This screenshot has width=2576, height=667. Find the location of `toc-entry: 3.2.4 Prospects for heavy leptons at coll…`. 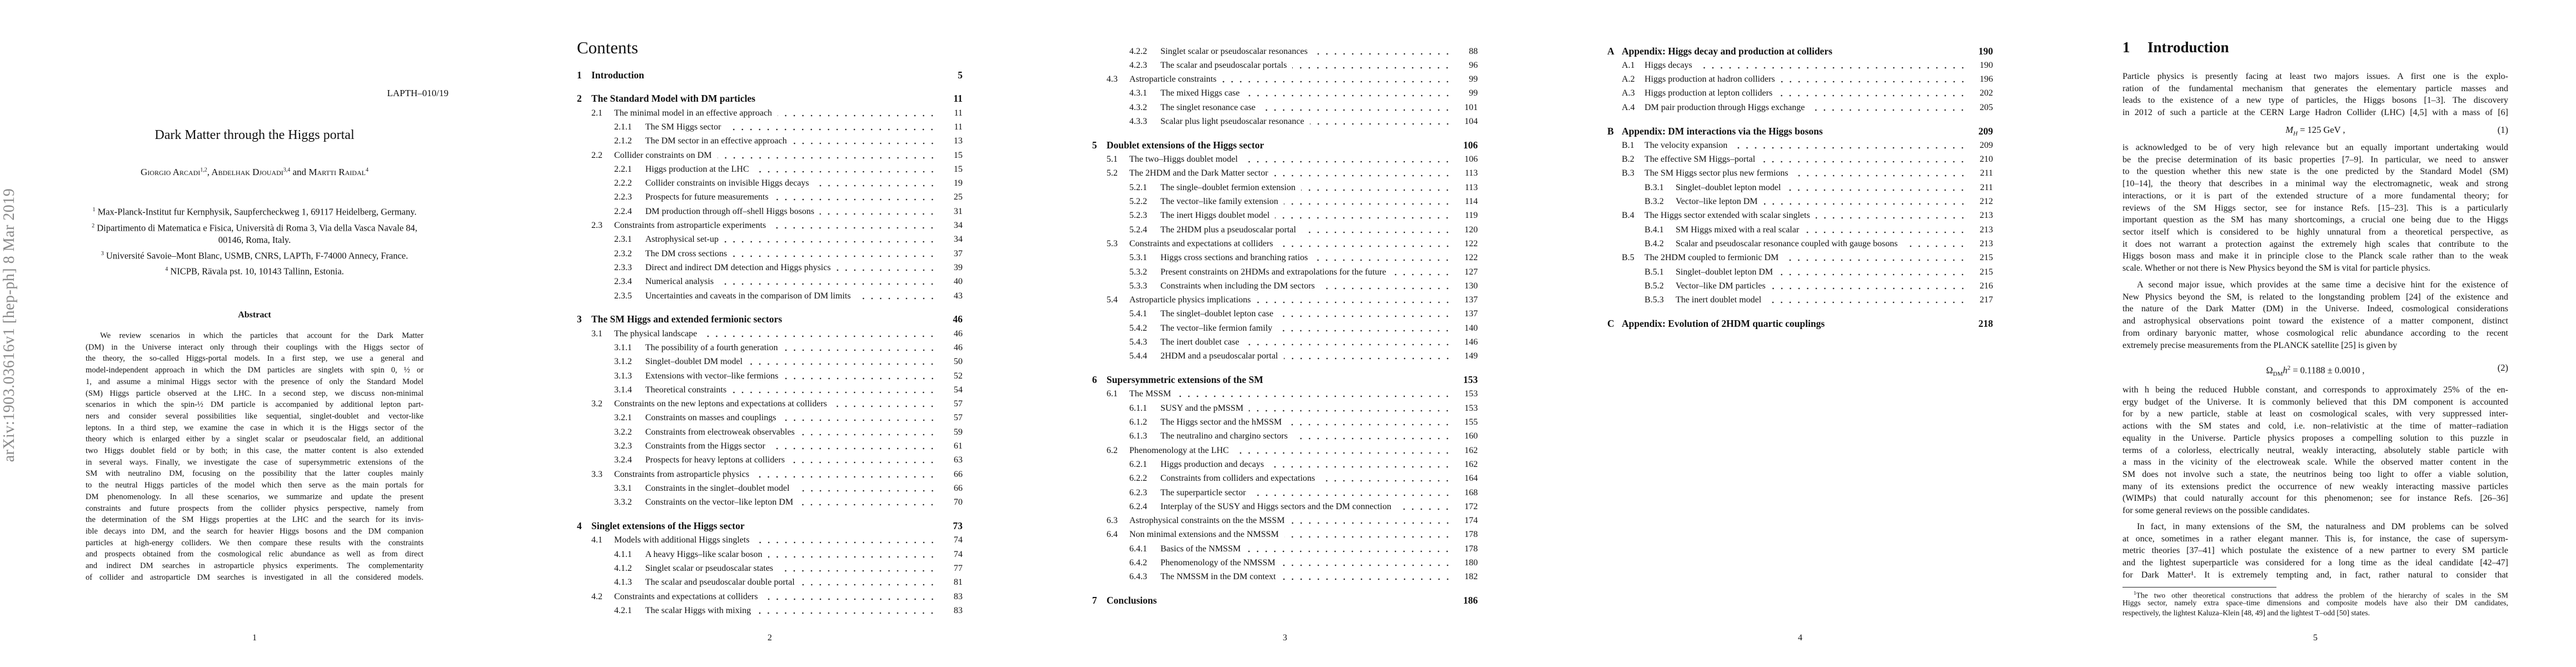

toc-entry: 3.2.4 Prospects for heavy leptons at coll… is located at coordinates (770, 460).